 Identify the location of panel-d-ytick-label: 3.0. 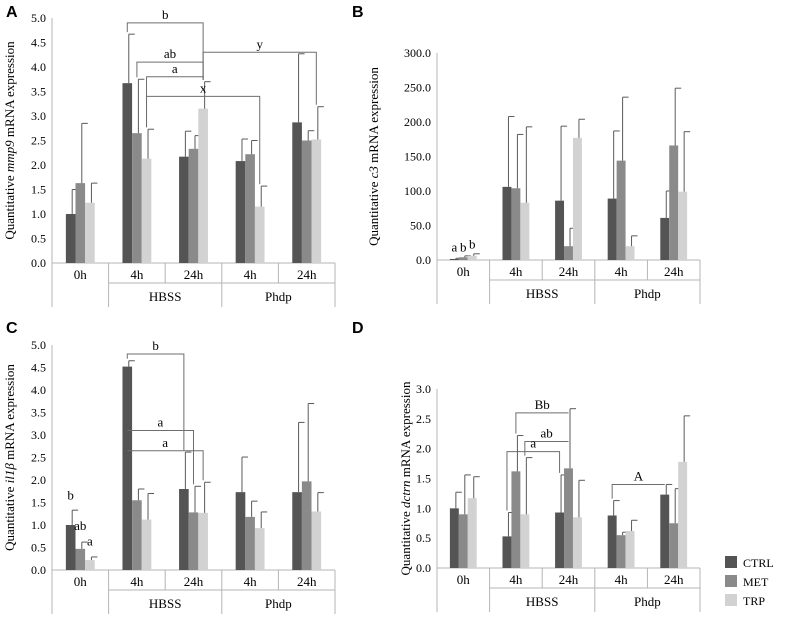
(423, 389).